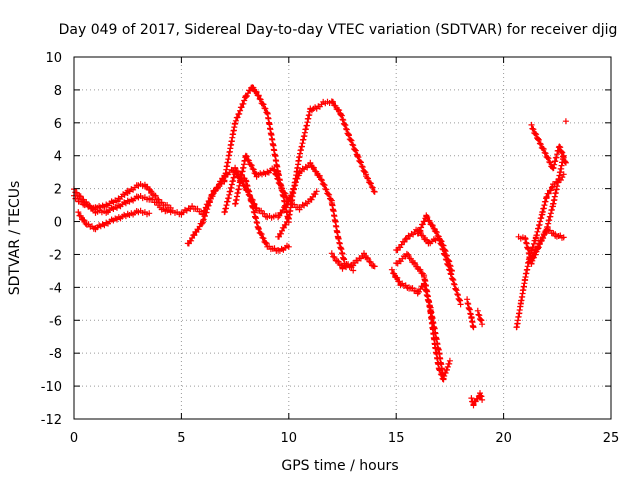 This screenshot has width=640, height=480. What do you see at coordinates (503, 438) in the screenshot?
I see `x-tick-label: 20` at bounding box center [503, 438].